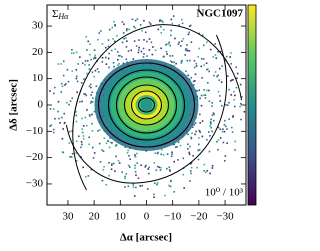 The height and width of the screenshot is (251, 320). Describe the element at coordinates (38, 52) in the screenshot. I see `y-tick-label: 20` at that location.